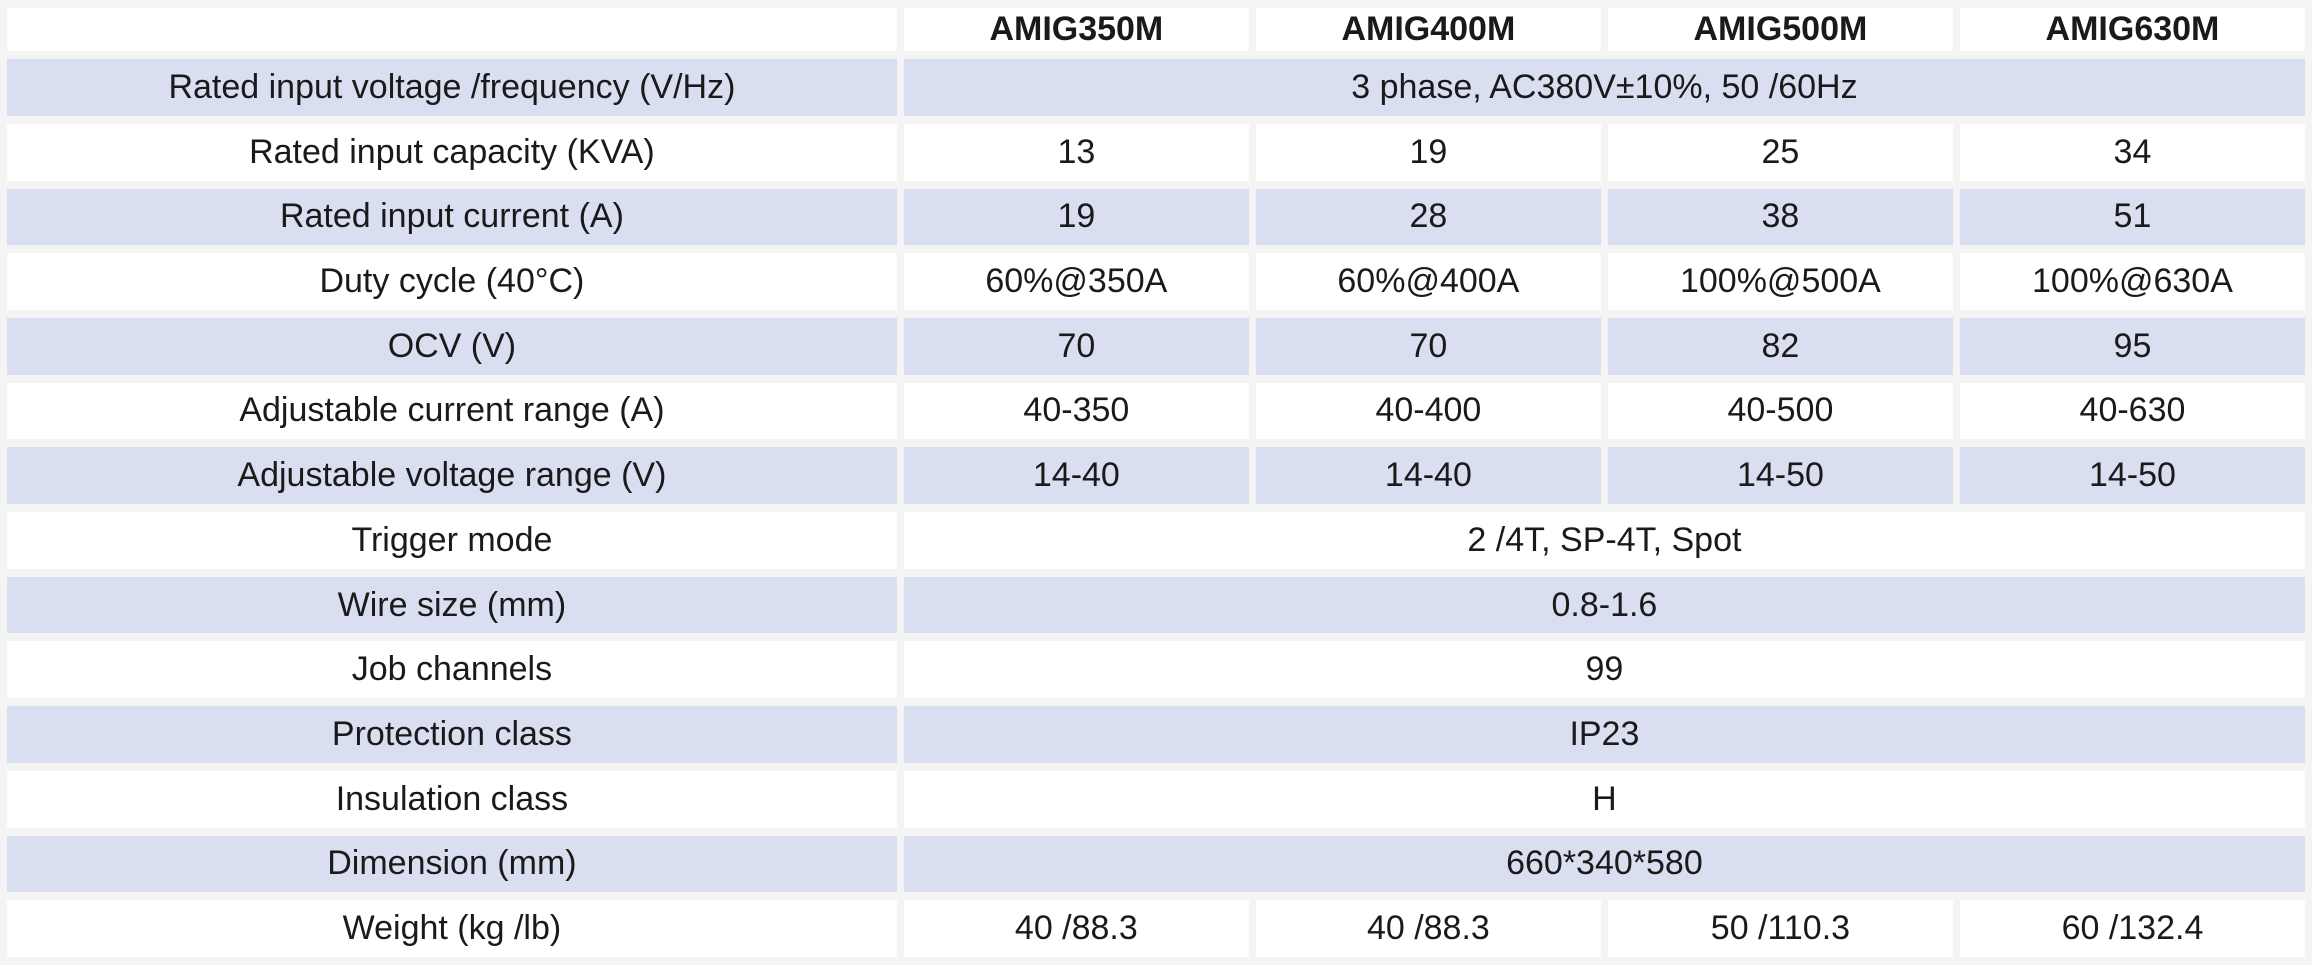  I want to click on row-label-cell: Duty cycle (40°C), so click(452, 281).